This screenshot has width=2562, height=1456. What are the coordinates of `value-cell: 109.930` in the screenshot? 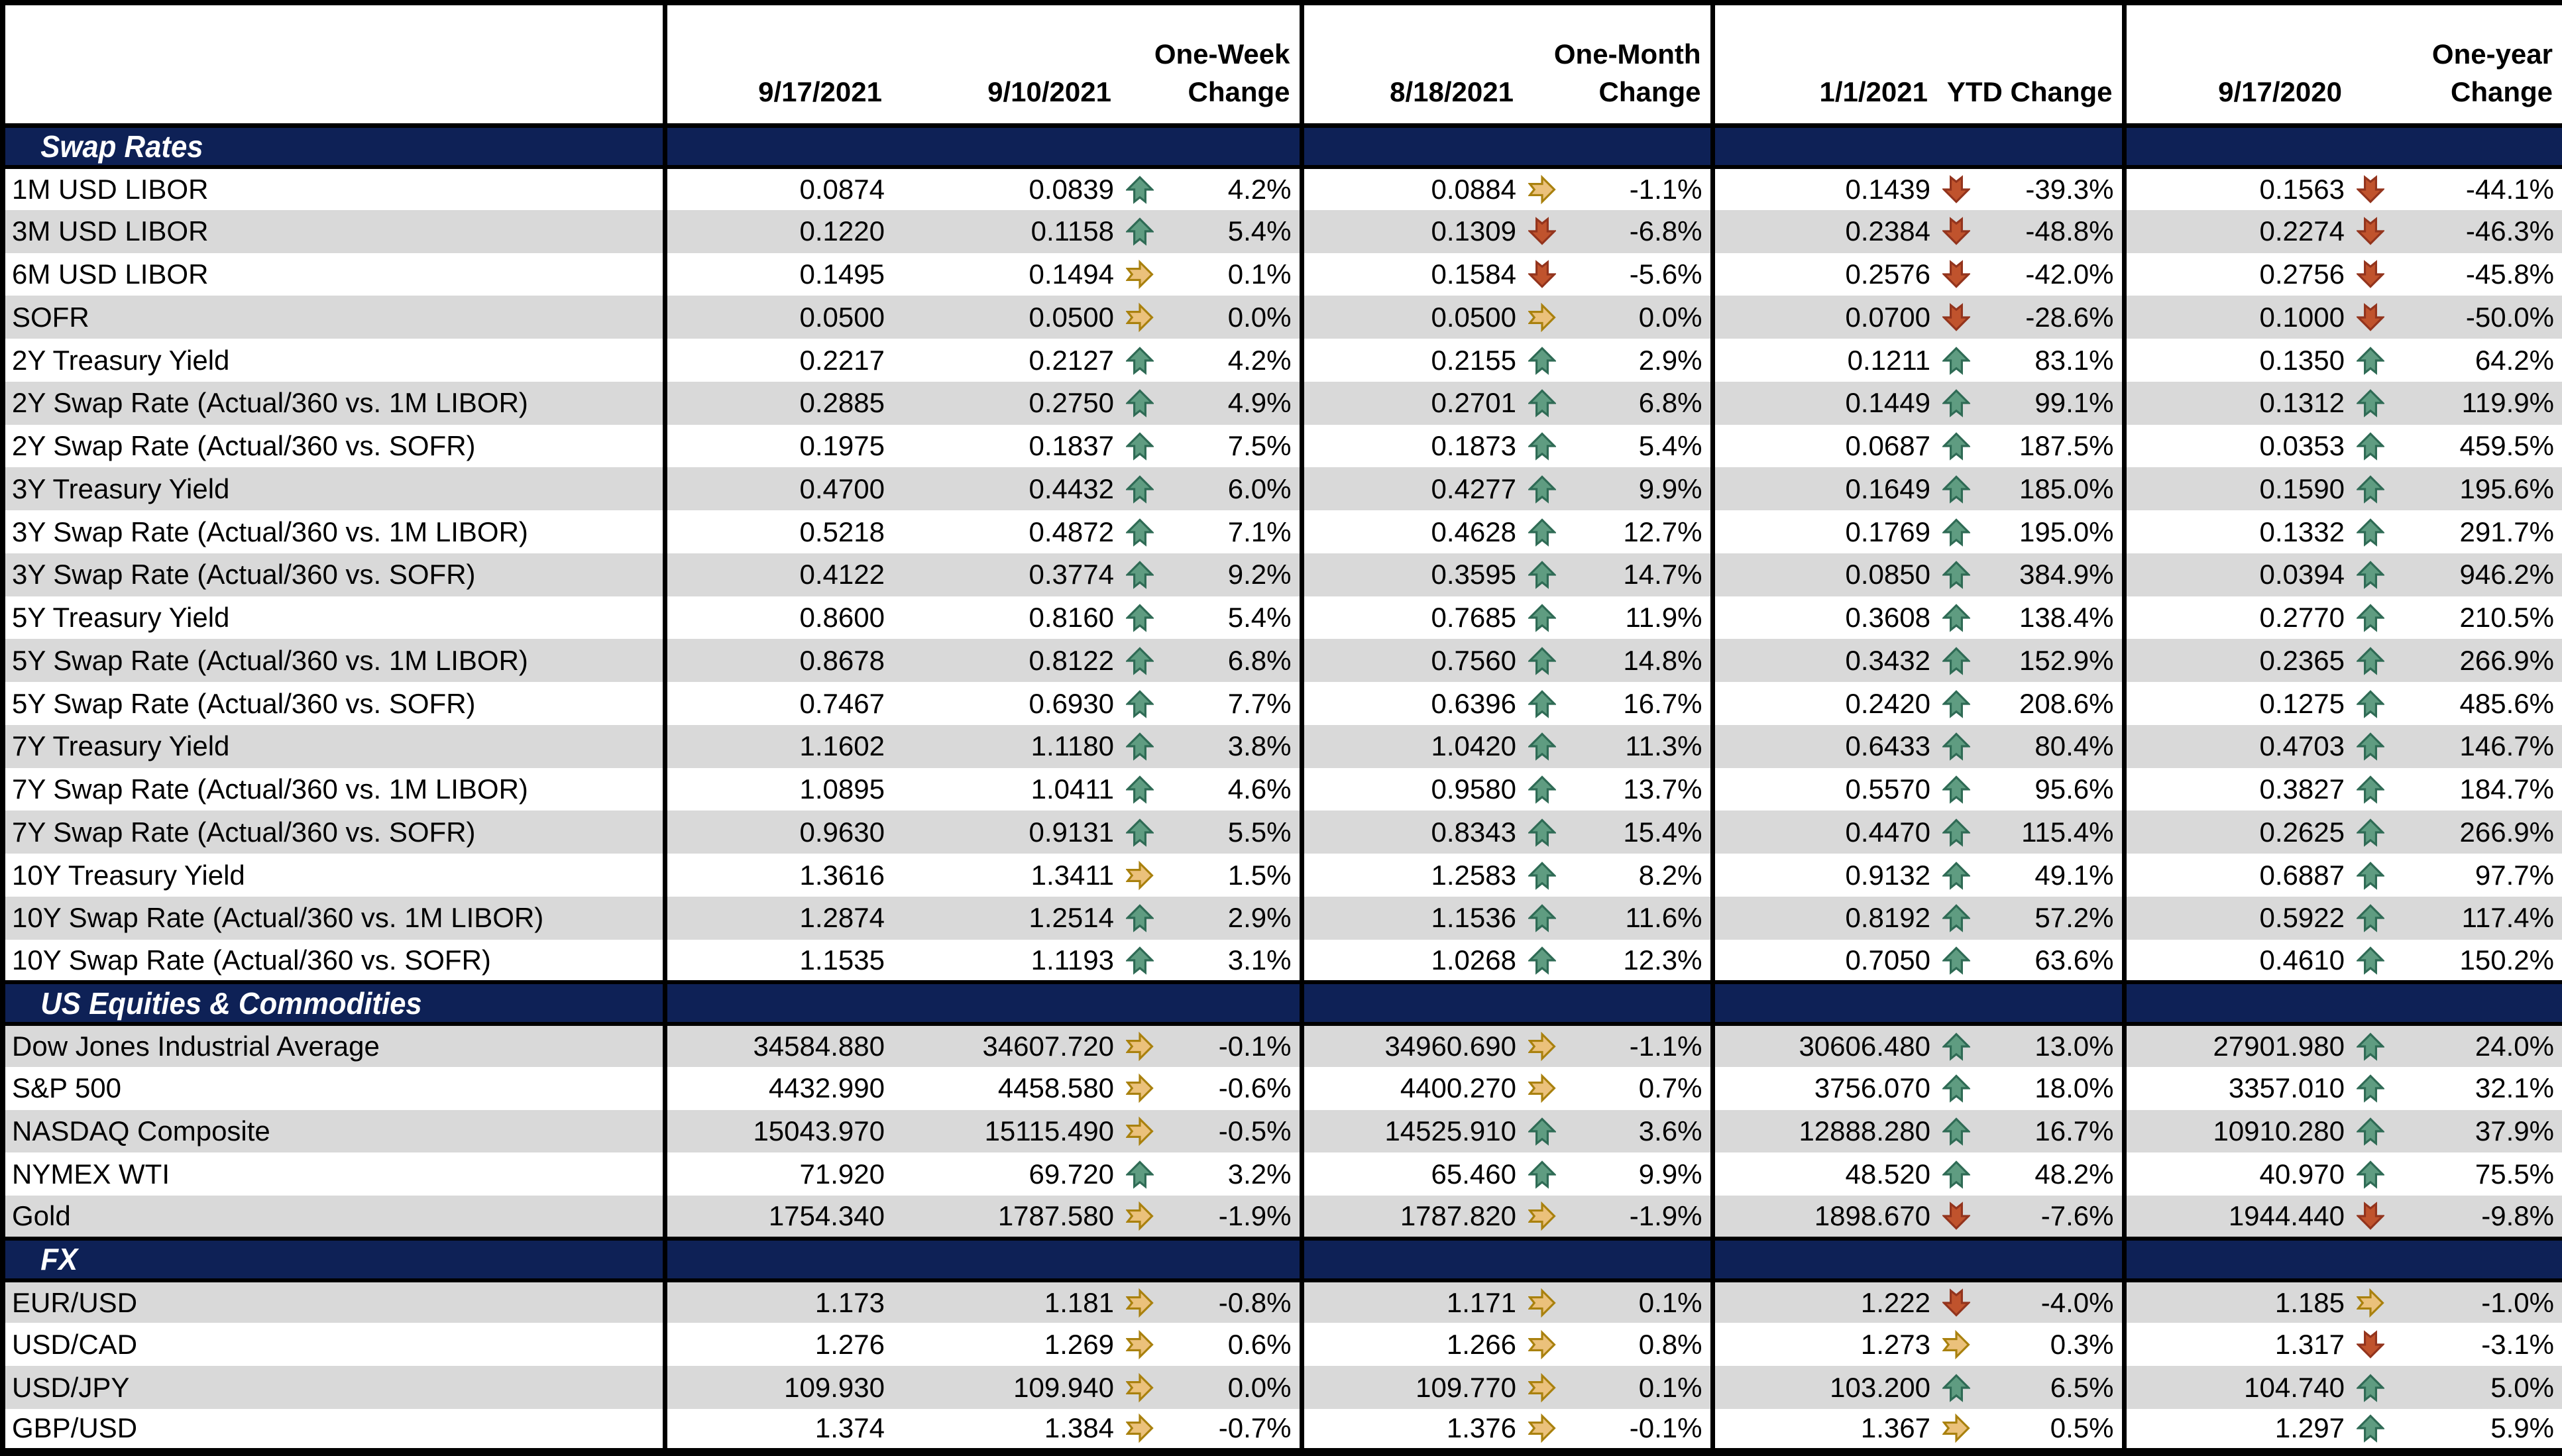 It's located at (778, 1387).